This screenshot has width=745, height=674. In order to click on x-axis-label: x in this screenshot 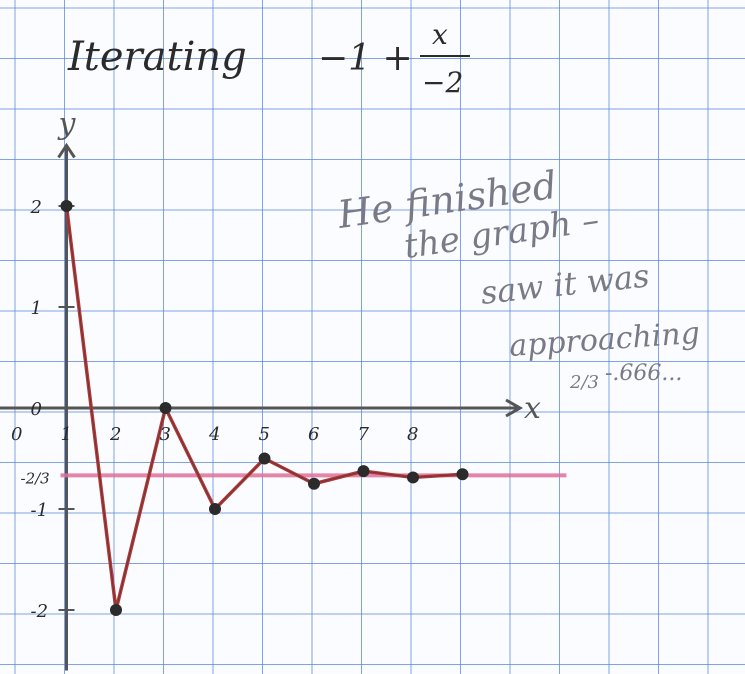, I will do `click(532, 408)`.